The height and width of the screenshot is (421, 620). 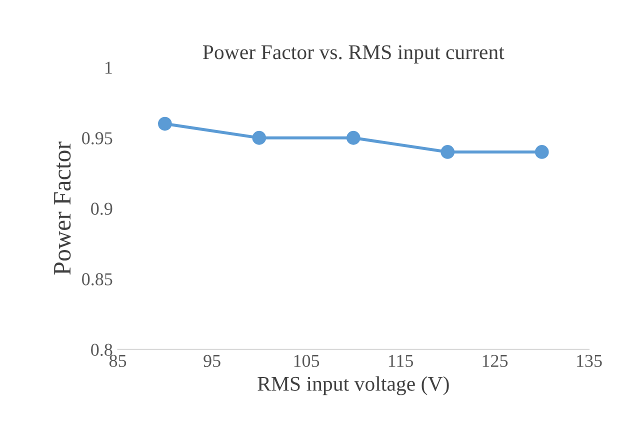 What do you see at coordinates (109, 68) in the screenshot?
I see `y-tick-label: 1` at bounding box center [109, 68].